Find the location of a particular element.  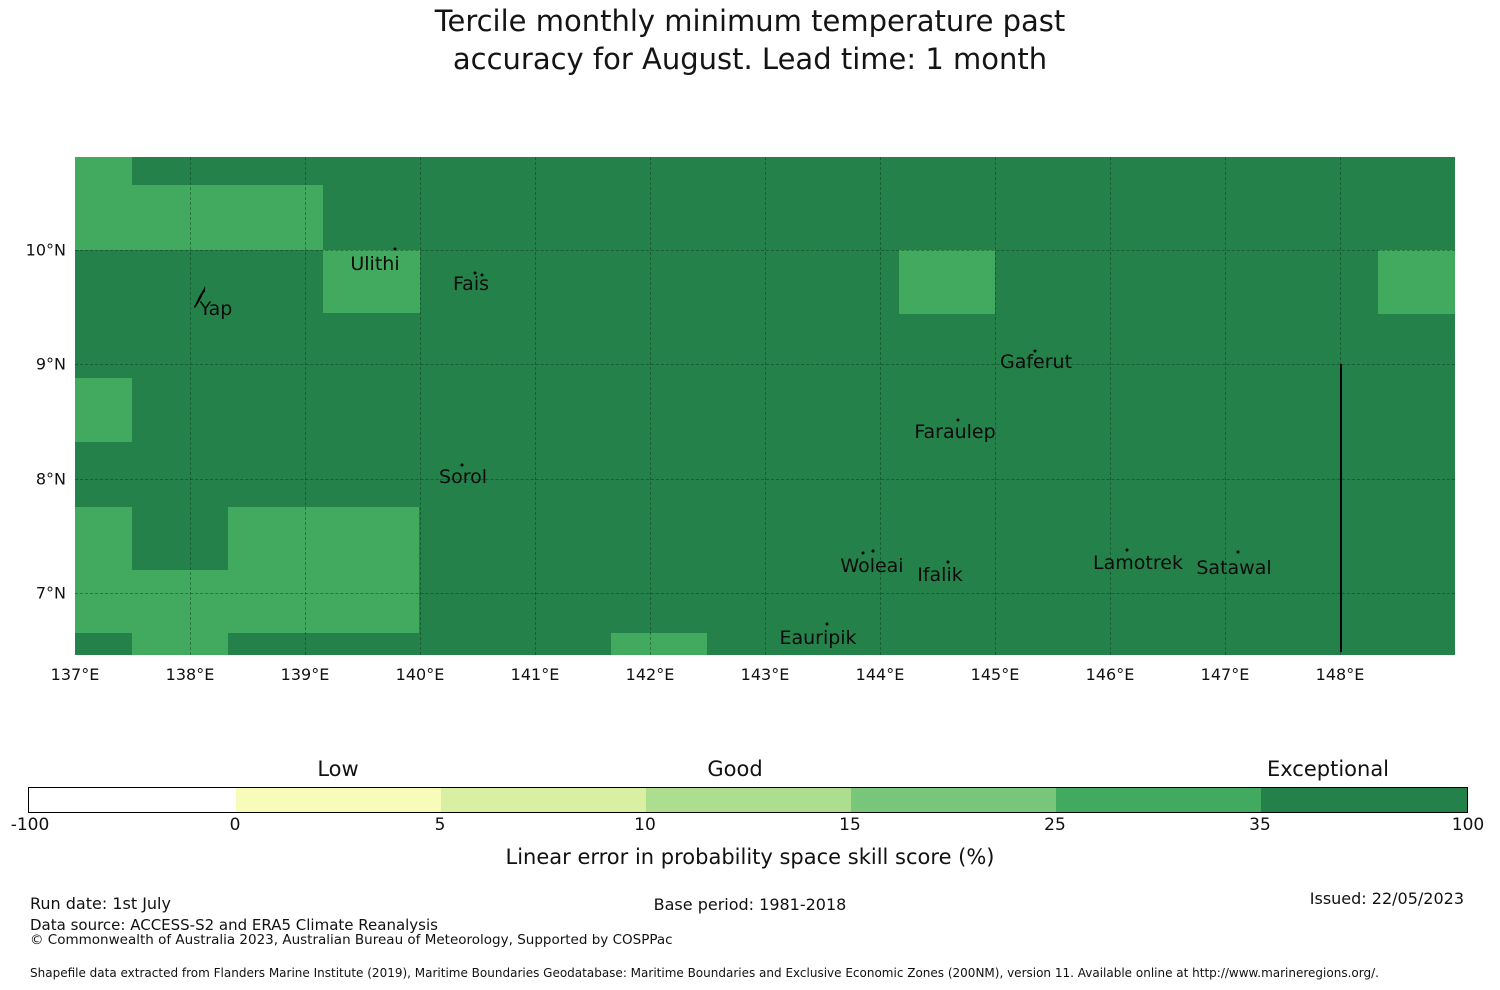

base-period-text: Base period: 1981-2018 is located at coordinates (750, 904).